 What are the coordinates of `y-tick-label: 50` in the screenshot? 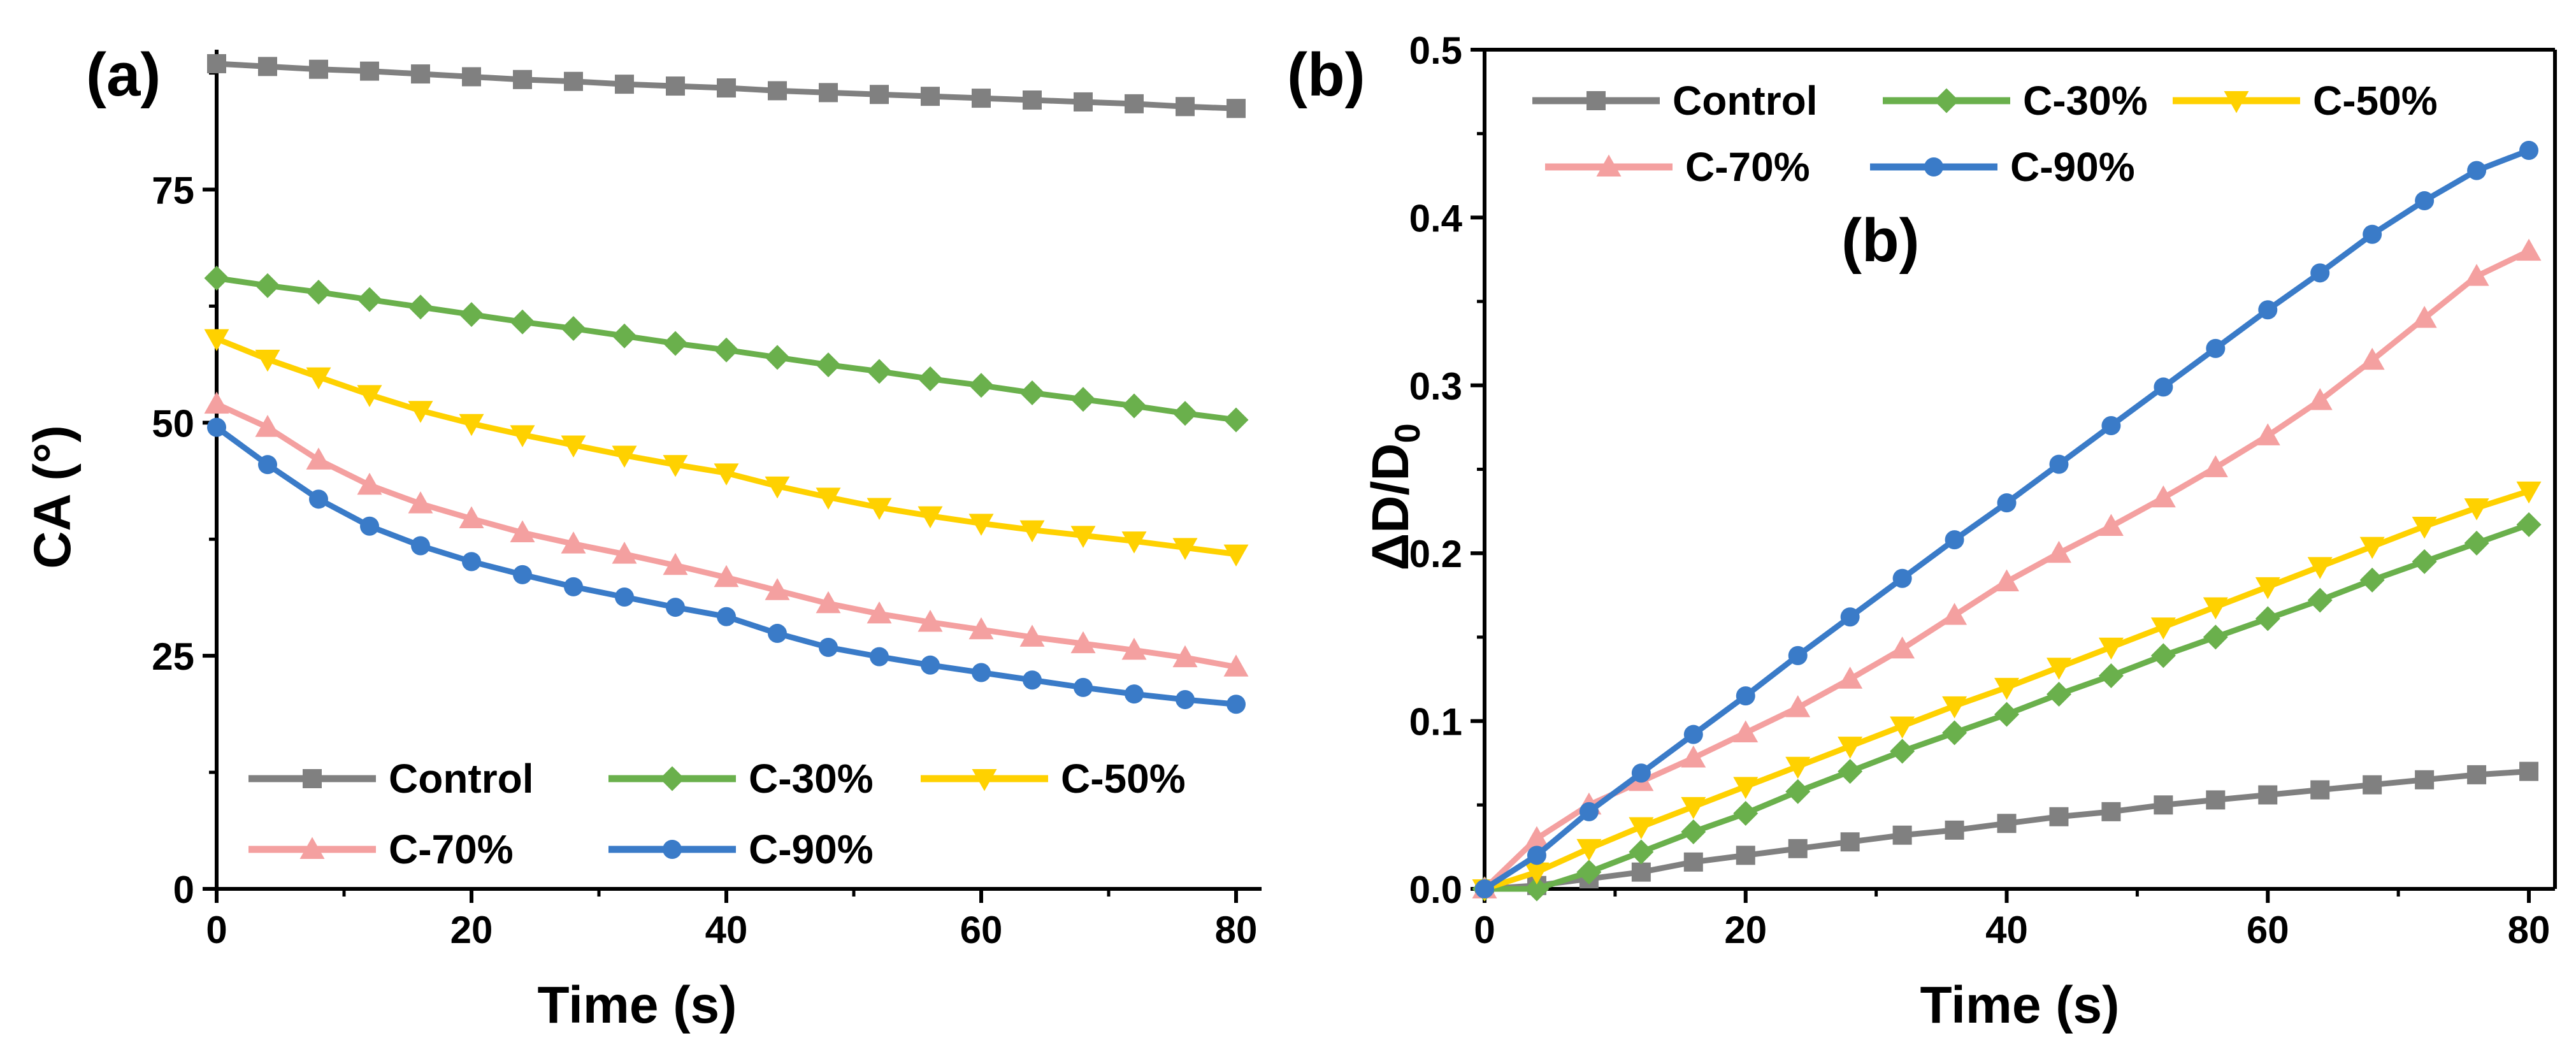 It's located at (173, 423).